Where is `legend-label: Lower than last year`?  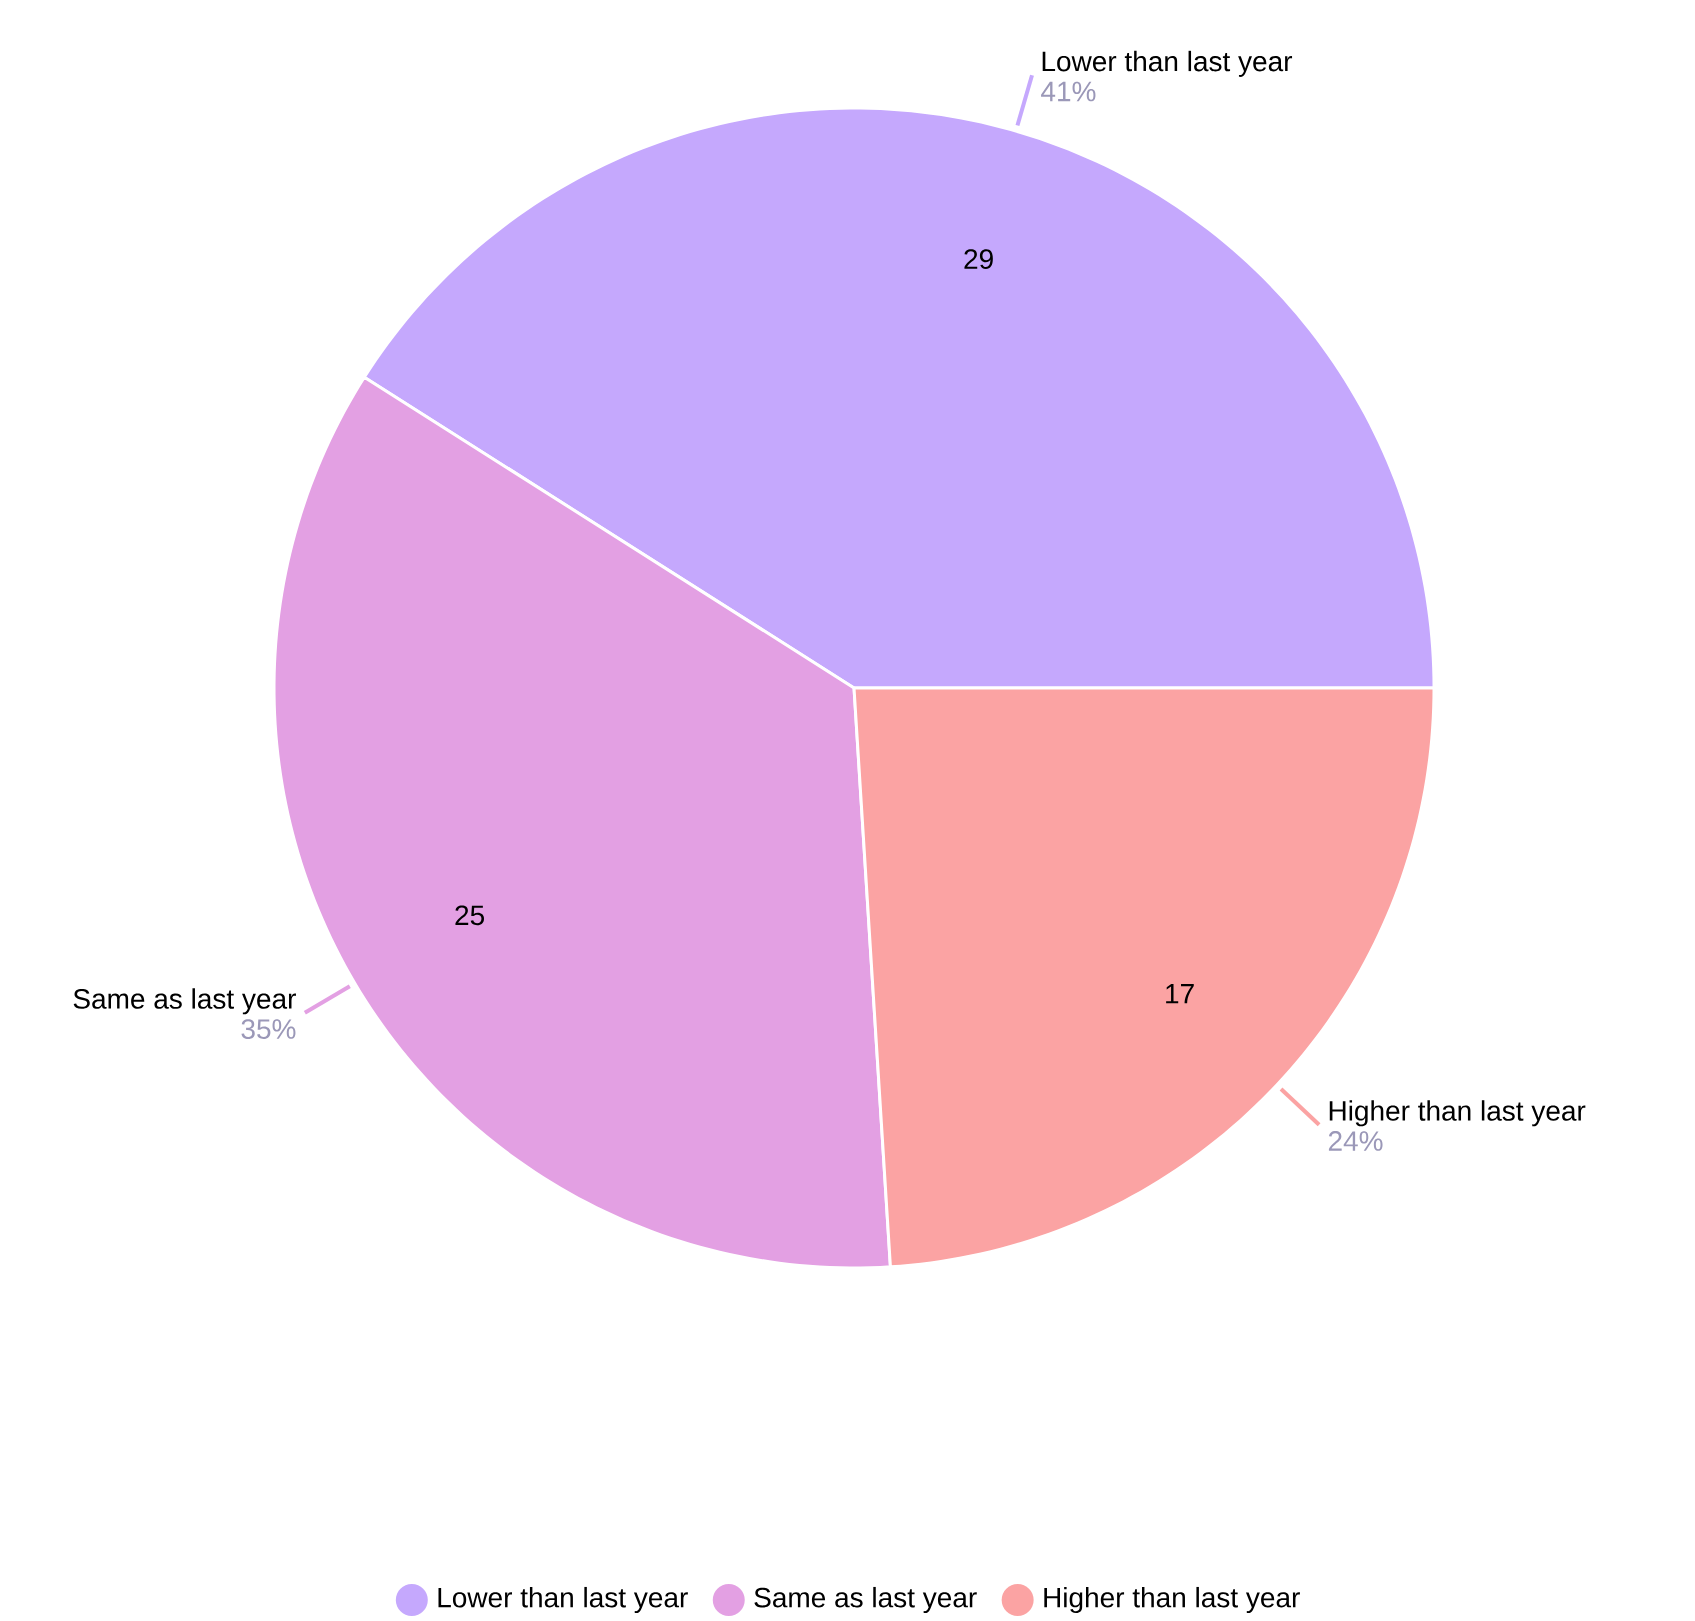 legend-label: Lower than last year is located at coordinates (563, 1600).